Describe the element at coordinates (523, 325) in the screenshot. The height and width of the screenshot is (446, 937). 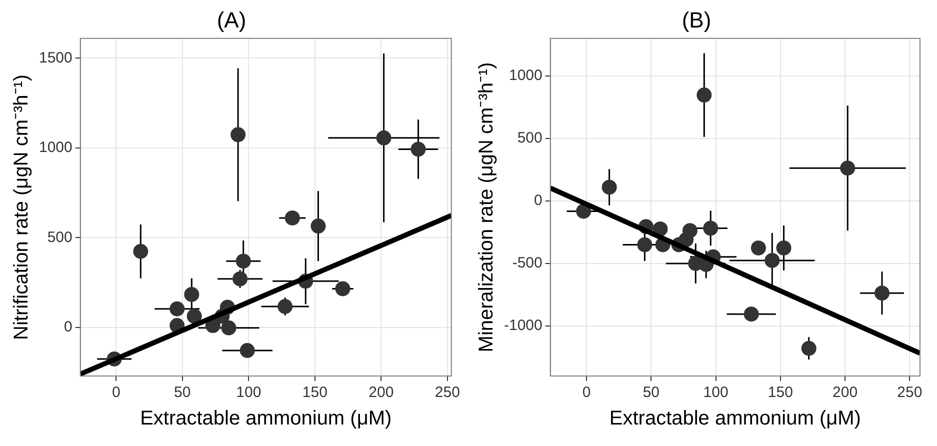
I see `y-tick-label: -1000` at that location.